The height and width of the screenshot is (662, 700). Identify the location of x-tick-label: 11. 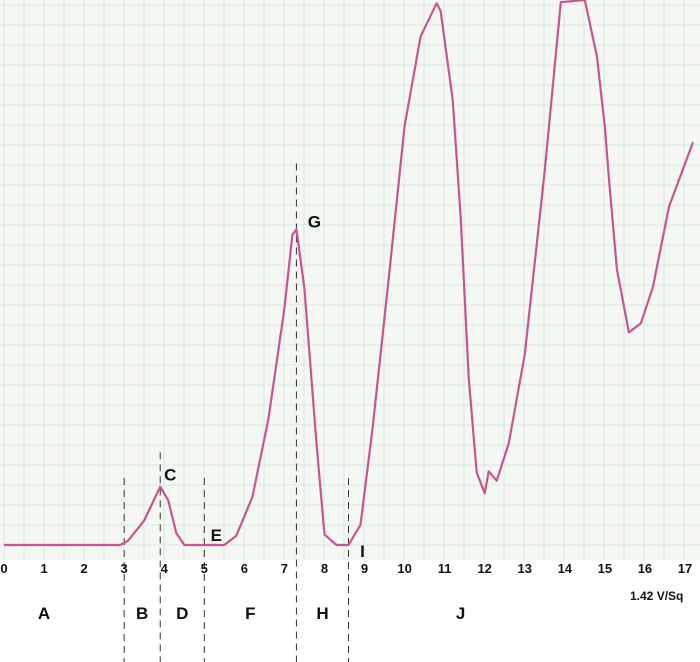
(445, 568).